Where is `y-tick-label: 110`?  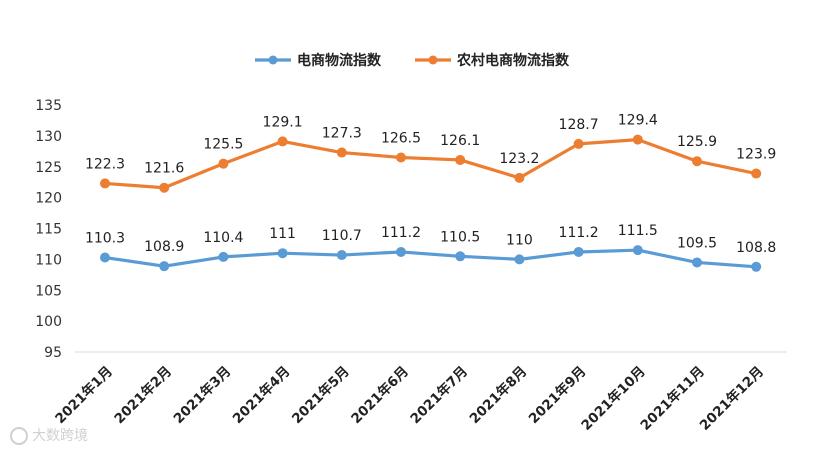 y-tick-label: 110 is located at coordinates (48, 260).